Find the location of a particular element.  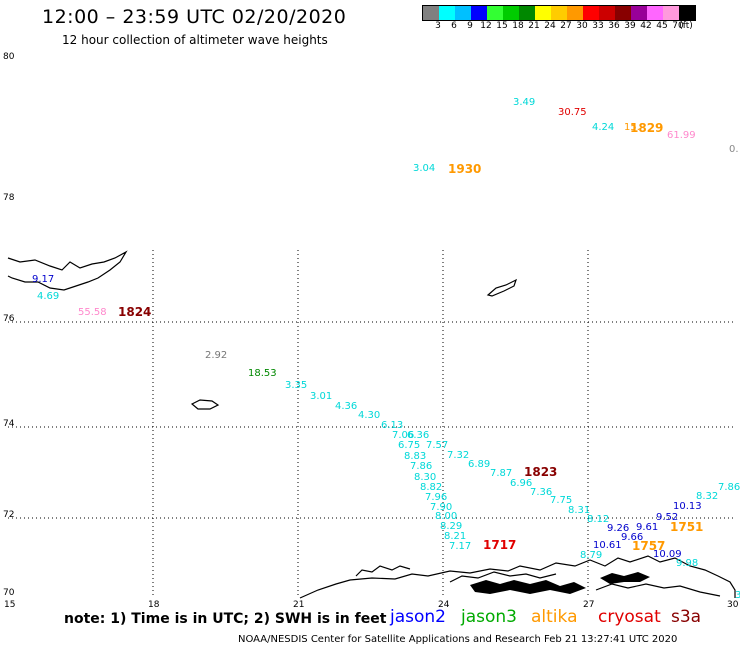

lat-label-76: 76 is located at coordinates (9, 319).